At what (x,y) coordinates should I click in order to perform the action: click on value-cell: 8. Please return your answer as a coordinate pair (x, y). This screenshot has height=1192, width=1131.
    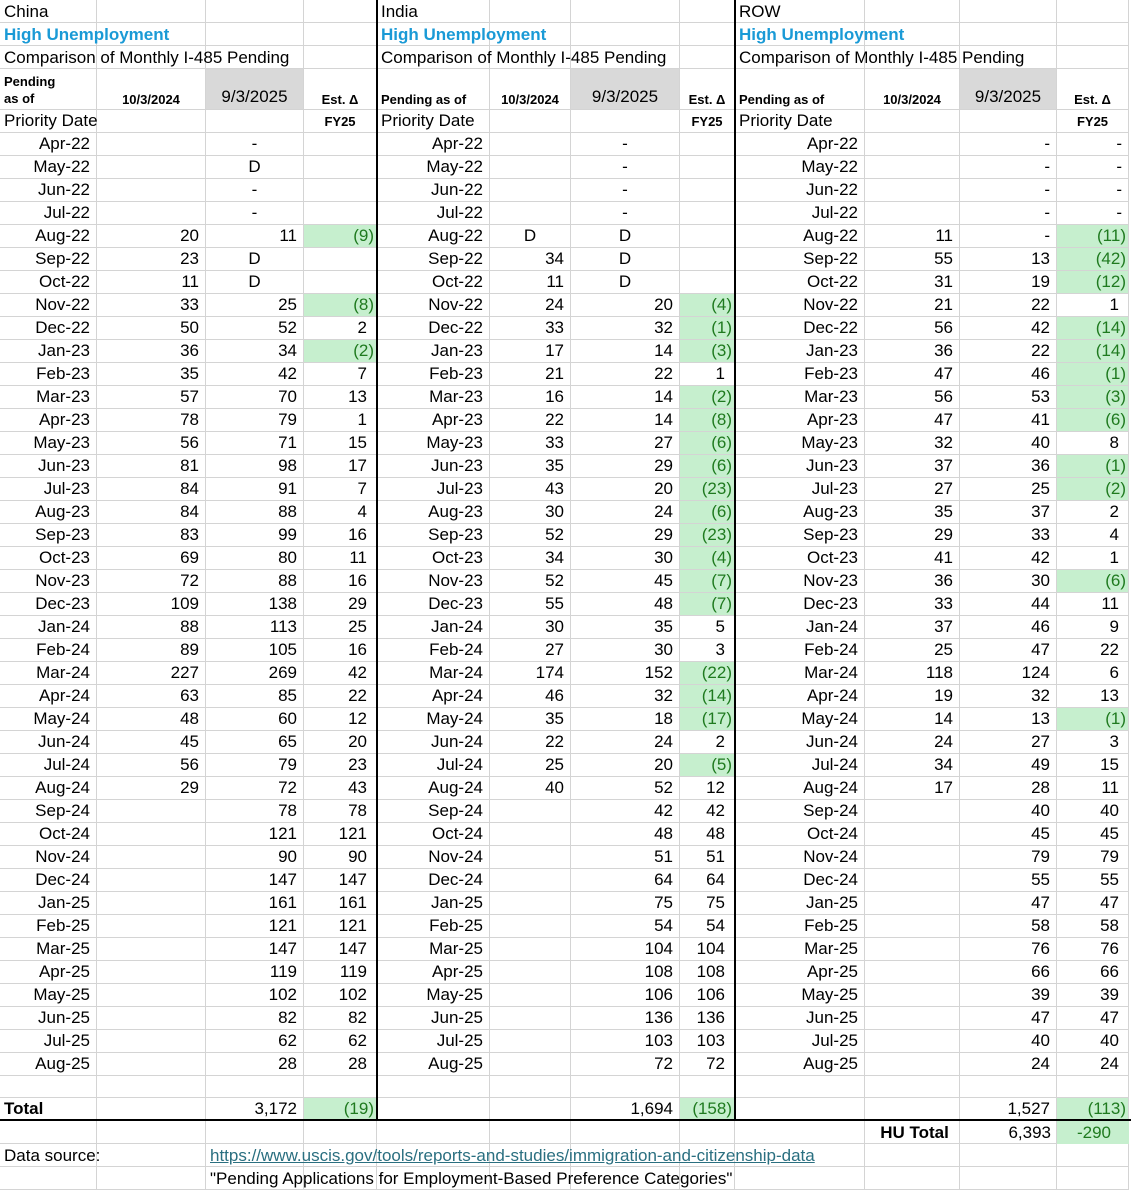
    Looking at the image, I should click on (1093, 443).